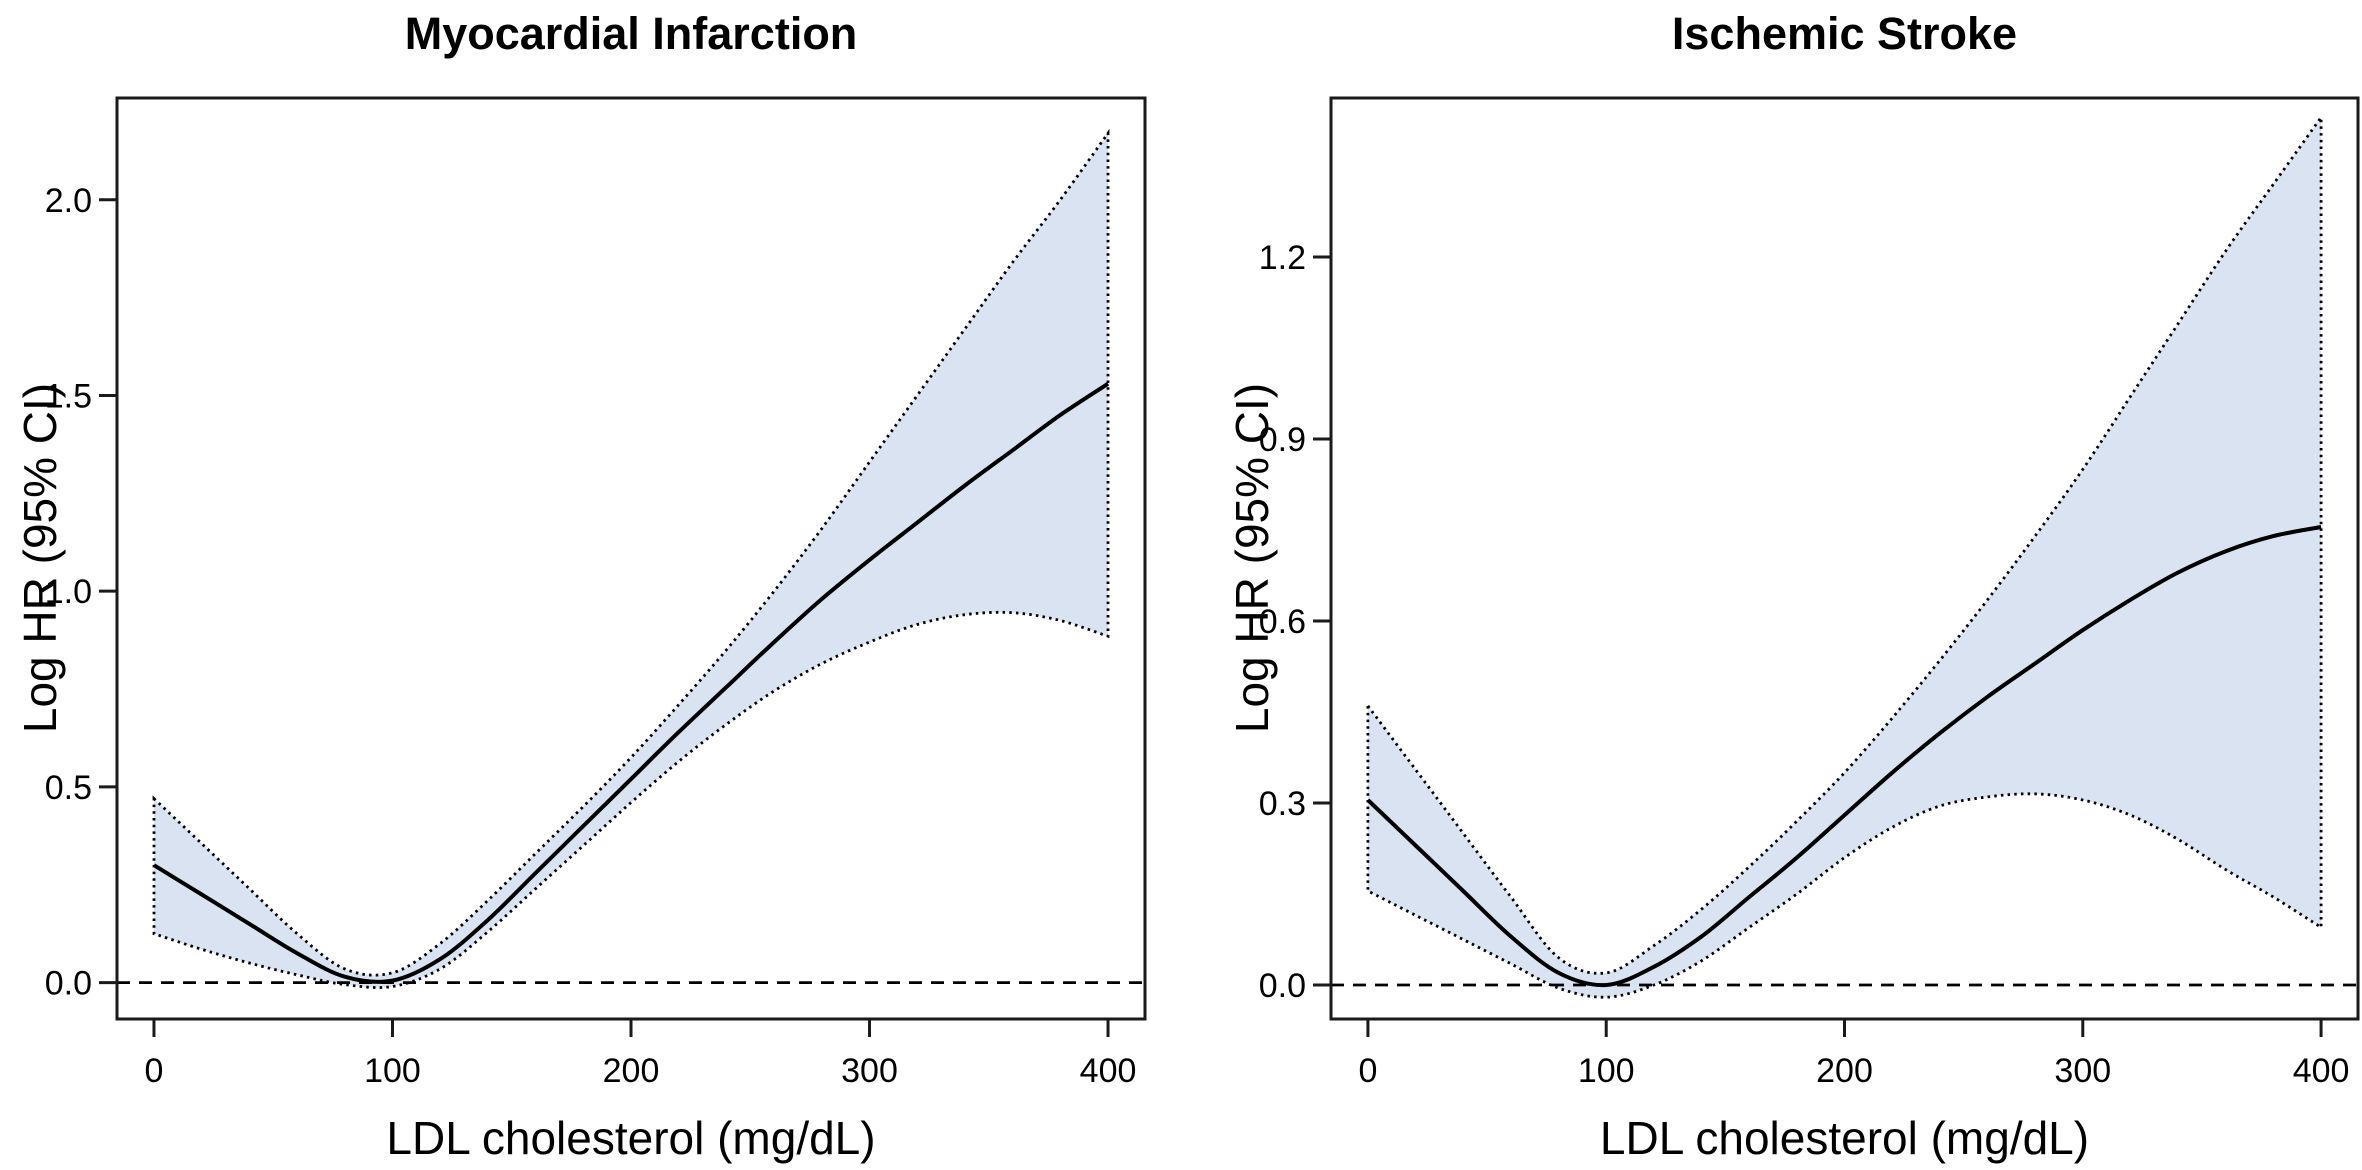  What do you see at coordinates (1282, 440) in the screenshot?
I see `y-tick-label-ischemic-stroke-0.9: 0.9` at bounding box center [1282, 440].